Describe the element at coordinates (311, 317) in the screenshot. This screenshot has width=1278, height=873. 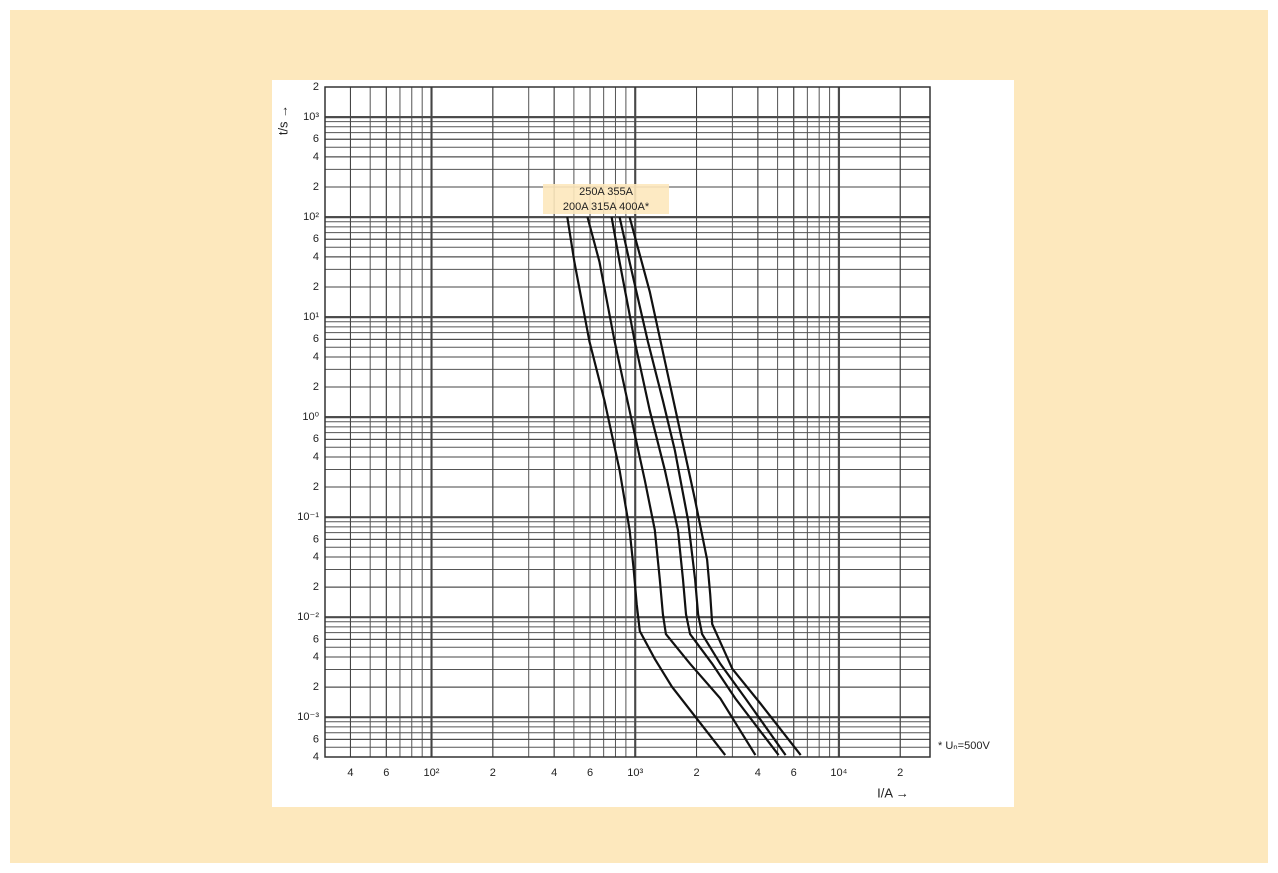
I see `y-tick-label: 10¹` at that location.